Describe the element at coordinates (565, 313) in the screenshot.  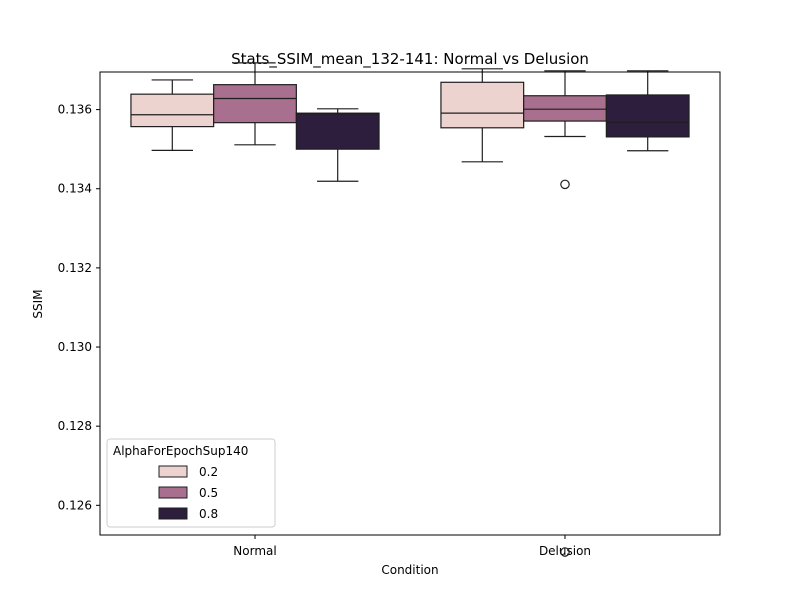
I see `box-0.5-delusion` at that location.